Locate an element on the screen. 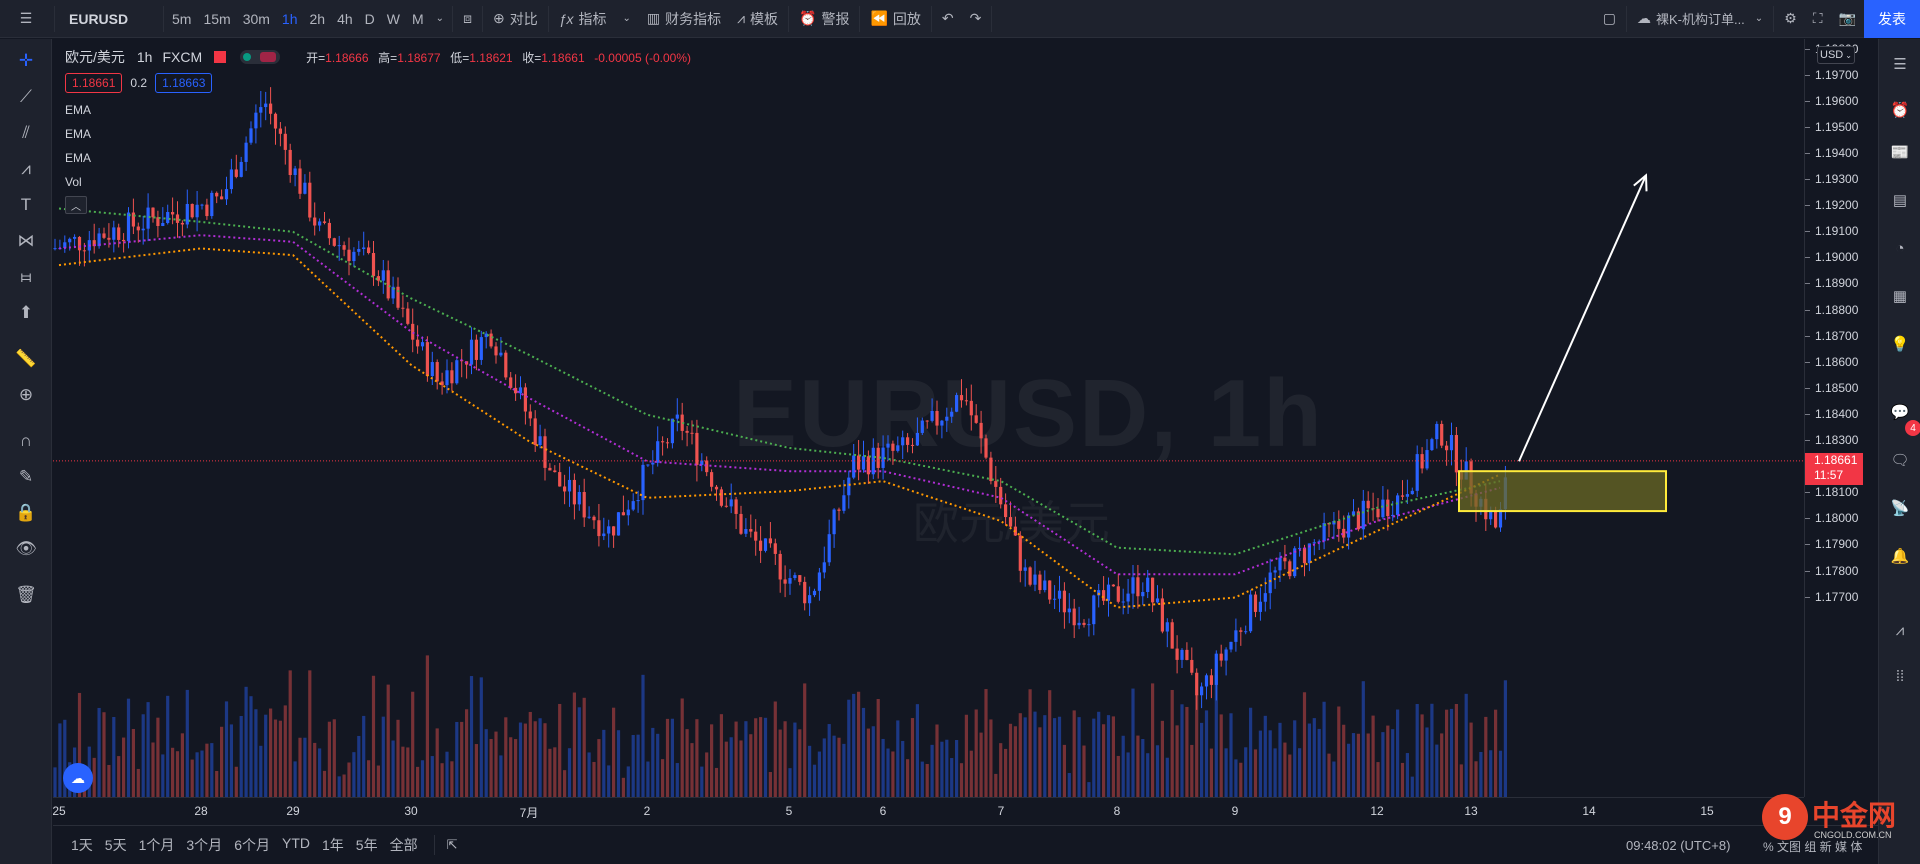 Image resolution: width=1920 pixels, height=864 pixels. bell-icon: 🔔 is located at coordinates (1900, 556).